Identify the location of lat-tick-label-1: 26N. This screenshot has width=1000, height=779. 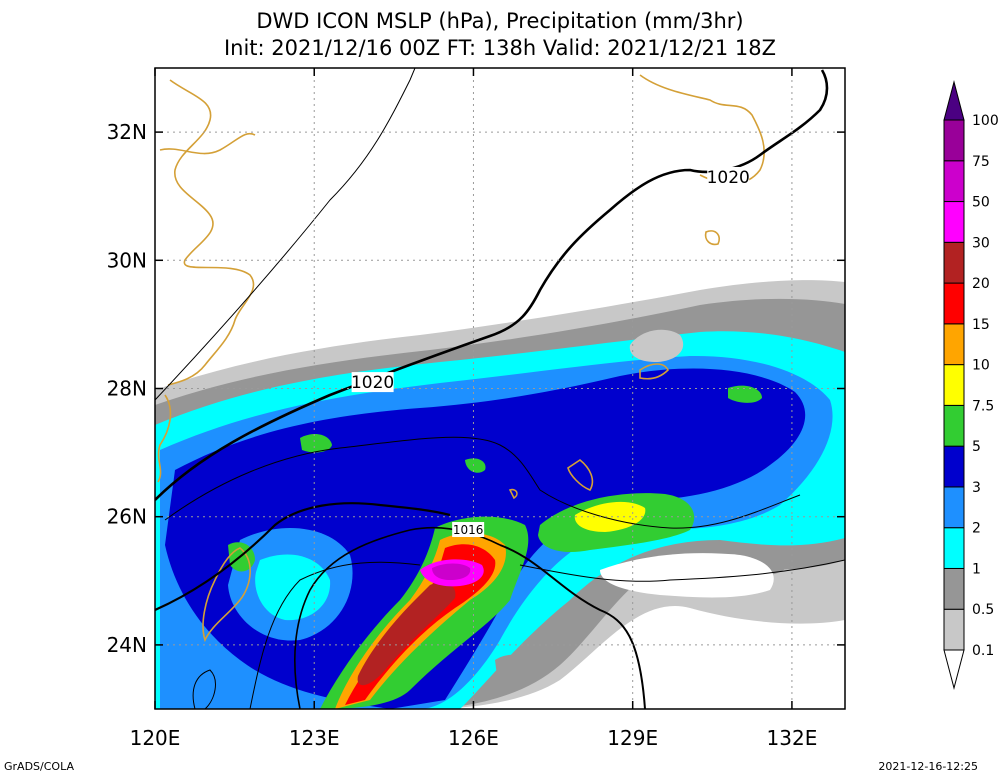
(127, 517).